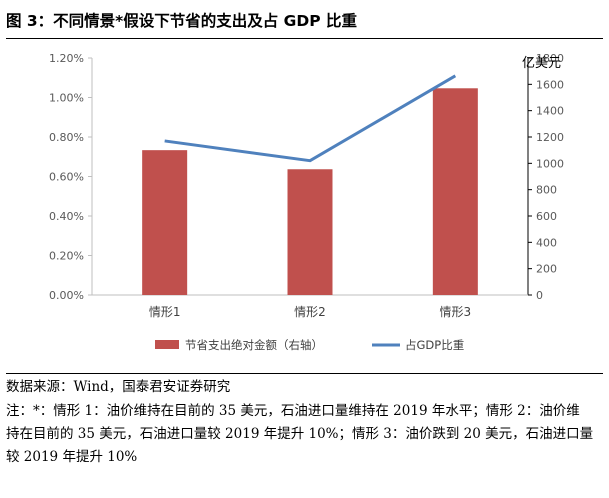 The image size is (609, 498). Describe the element at coordinates (546, 216) in the screenshot. I see `right-tick-label: 600` at that location.